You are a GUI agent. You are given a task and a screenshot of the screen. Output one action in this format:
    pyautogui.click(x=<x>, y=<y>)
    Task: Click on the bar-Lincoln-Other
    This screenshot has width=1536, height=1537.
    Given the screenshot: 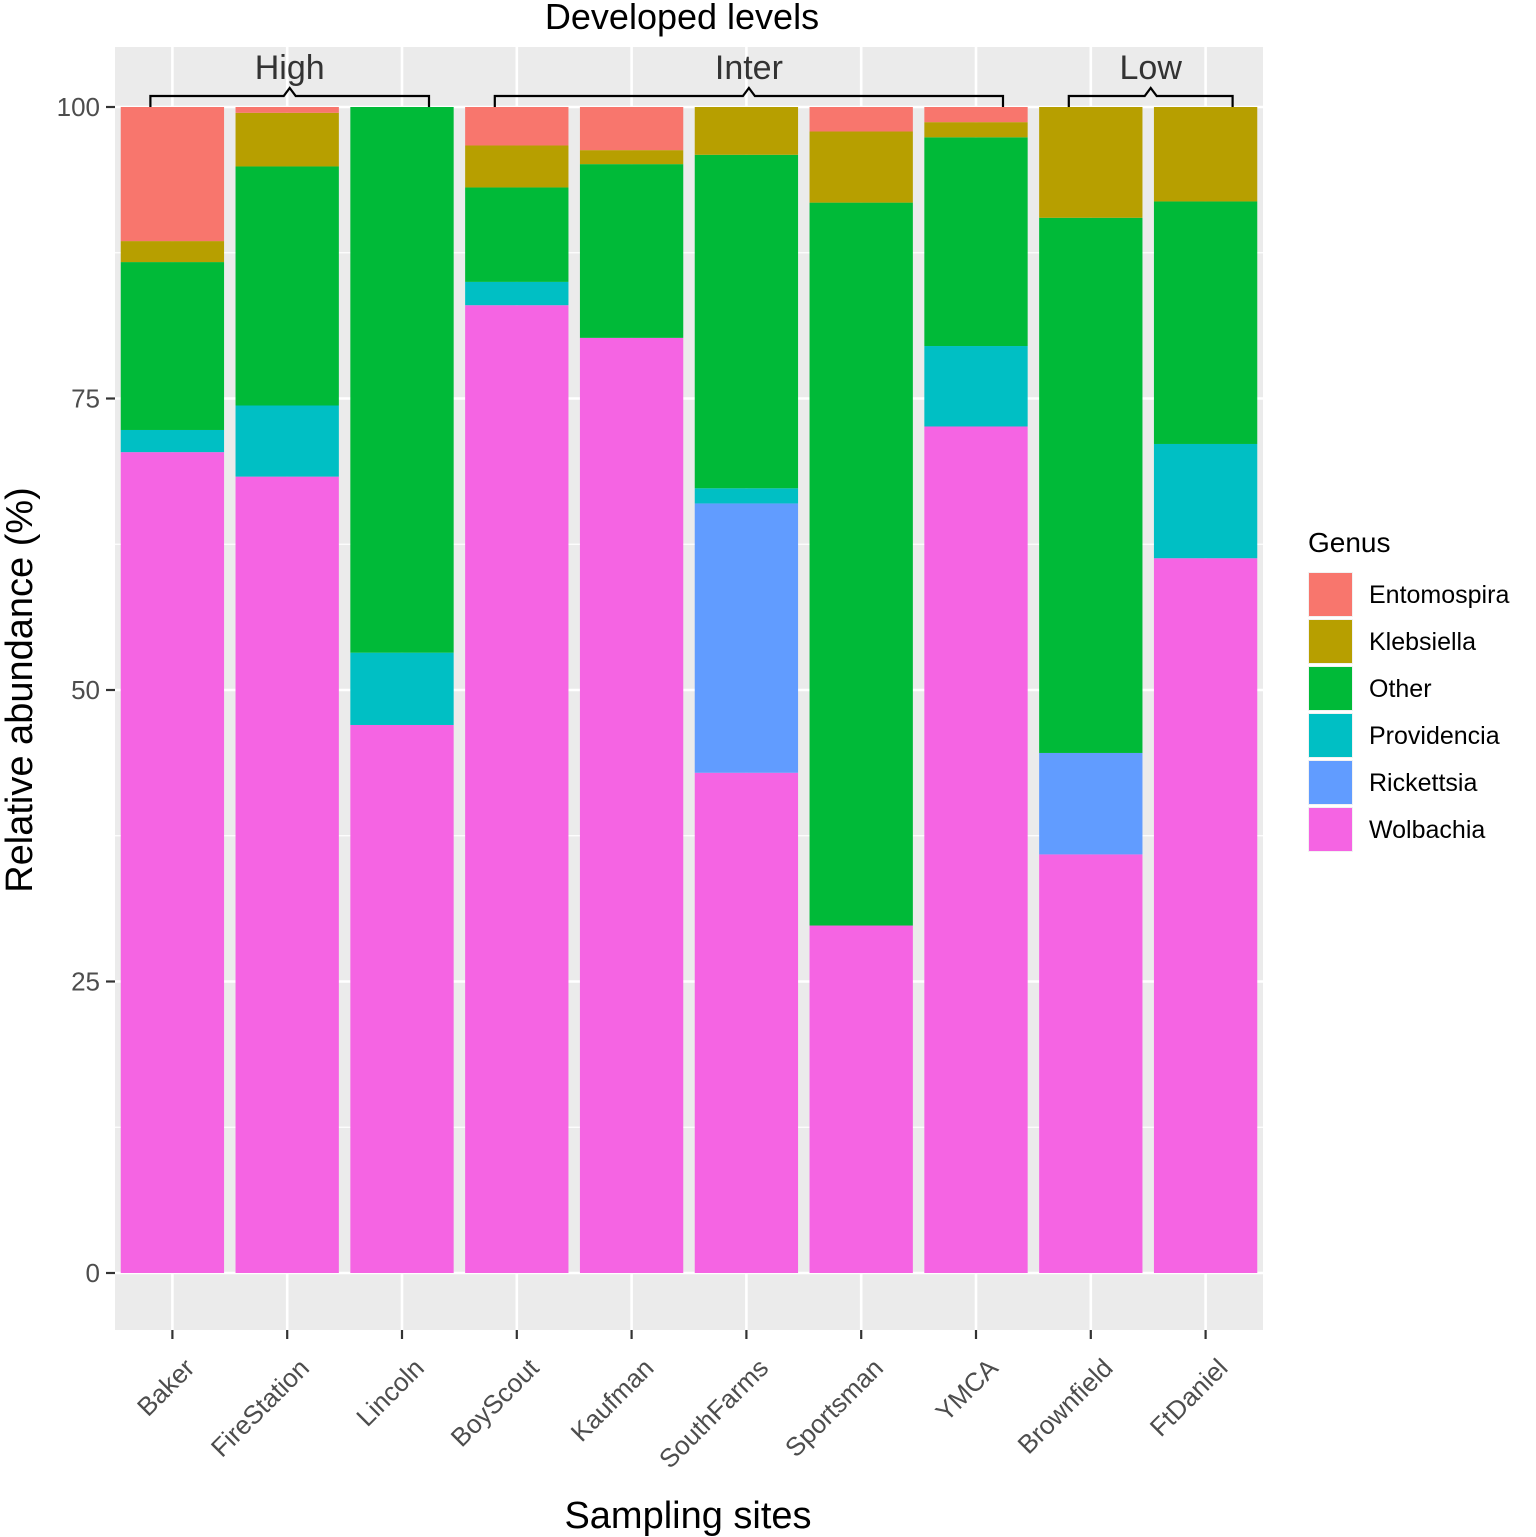 What is the action you would take?
    pyautogui.click(x=402, y=380)
    